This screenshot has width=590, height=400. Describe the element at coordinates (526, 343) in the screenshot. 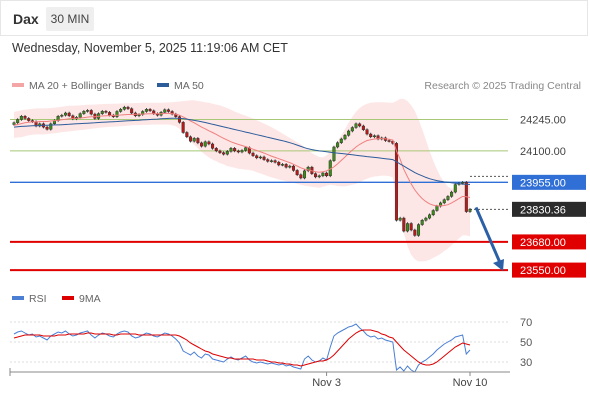

I see `rsi-tick-label: 50` at that location.